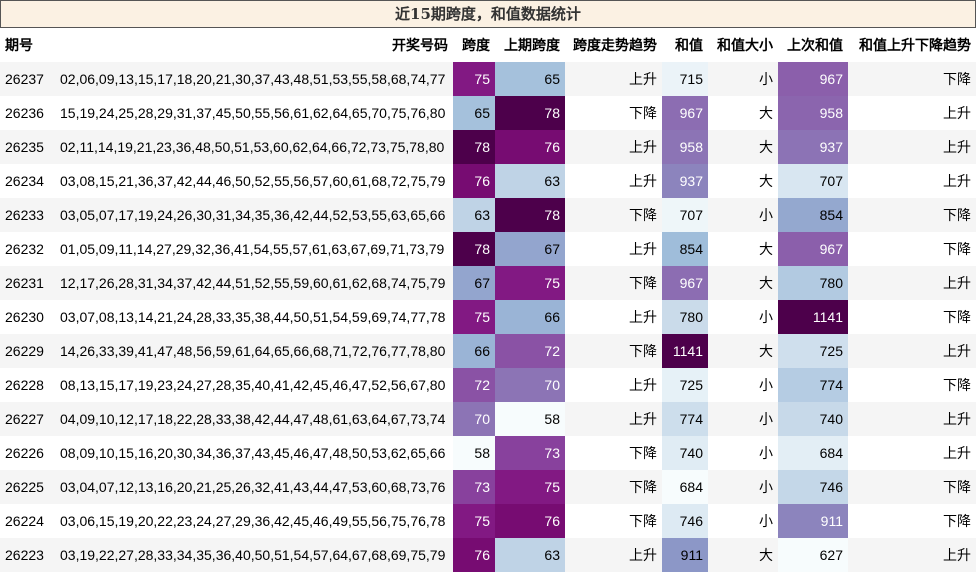 Image resolution: width=976 pixels, height=573 pixels. What do you see at coordinates (813, 147) in the screenshot?
I see `prev-sum-cell: 937` at bounding box center [813, 147].